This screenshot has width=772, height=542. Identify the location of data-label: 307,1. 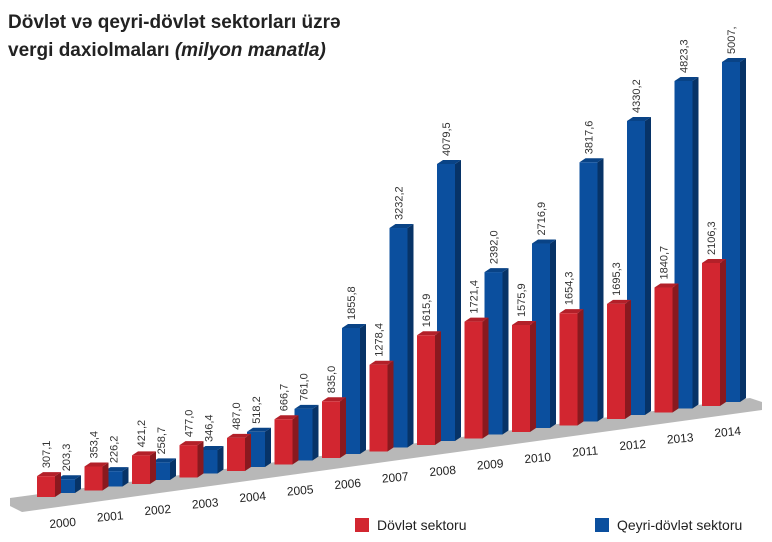
(47, 455).